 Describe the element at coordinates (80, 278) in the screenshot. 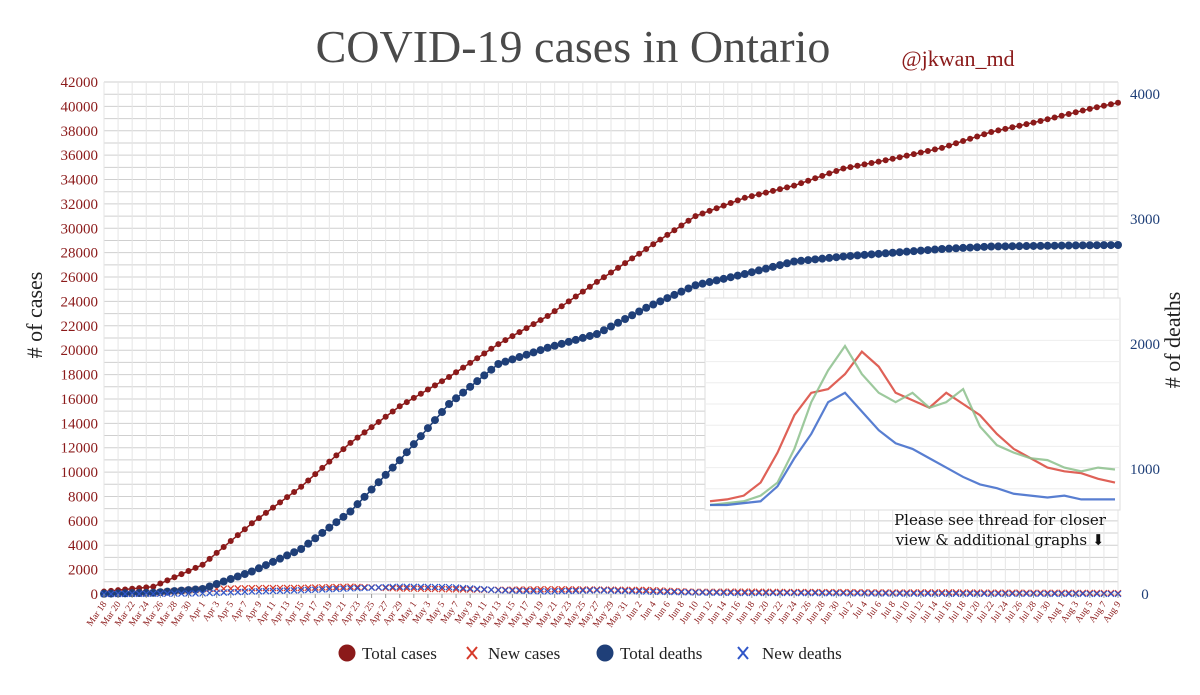

I see `y-tick-left-label: 26000` at that location.